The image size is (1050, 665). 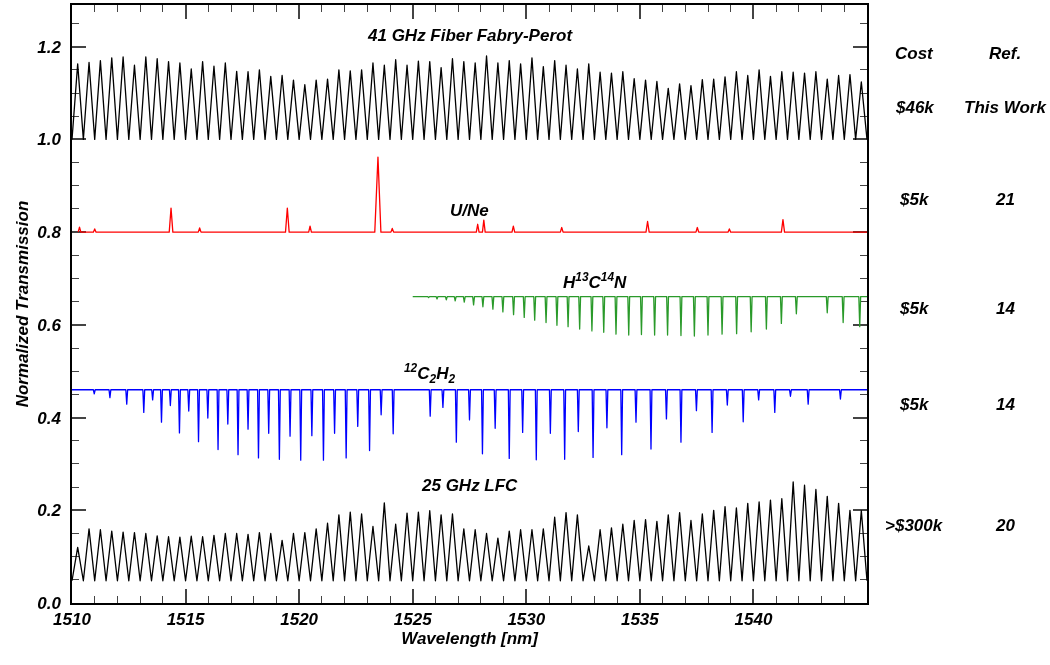 I want to click on series-label: 41 GHz Fiber Fabry-Perot, so click(x=470, y=35).